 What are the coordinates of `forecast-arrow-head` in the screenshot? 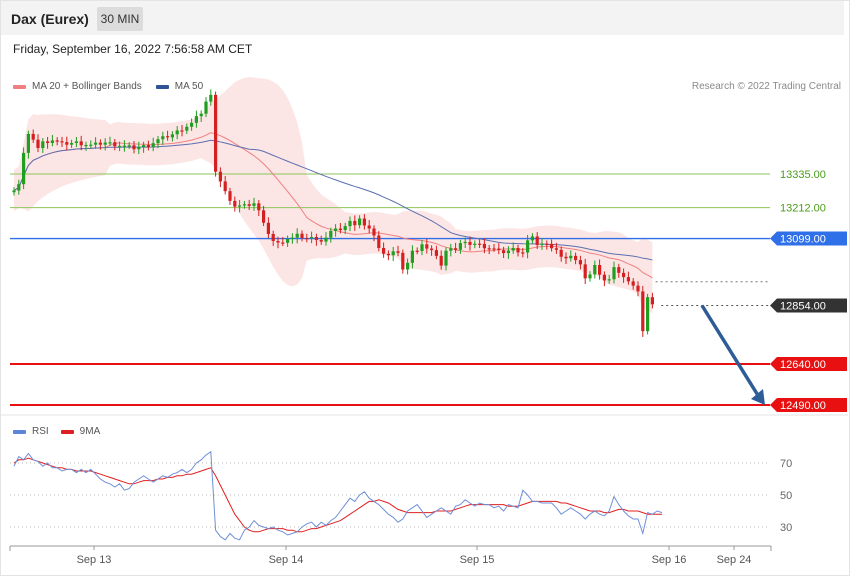 It's located at (758, 397).